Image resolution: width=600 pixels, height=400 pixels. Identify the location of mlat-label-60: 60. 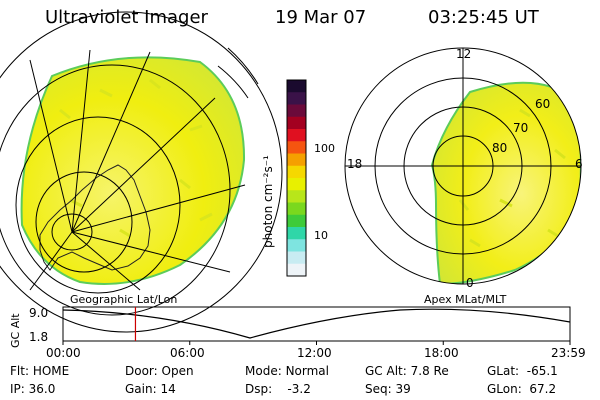
(543, 104).